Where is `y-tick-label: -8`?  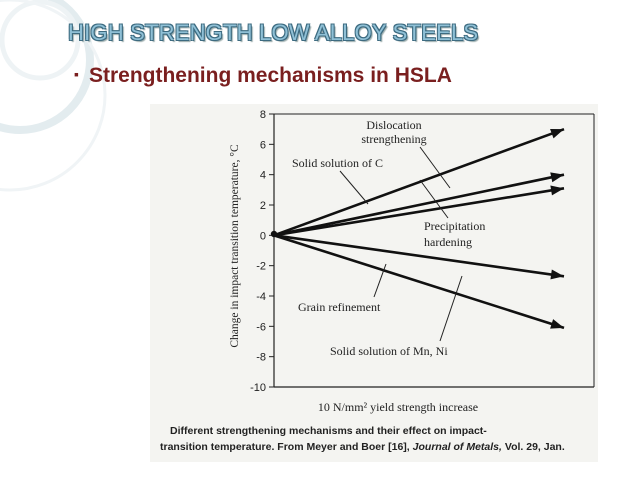 y-tick-label: -8 is located at coordinates (261, 358).